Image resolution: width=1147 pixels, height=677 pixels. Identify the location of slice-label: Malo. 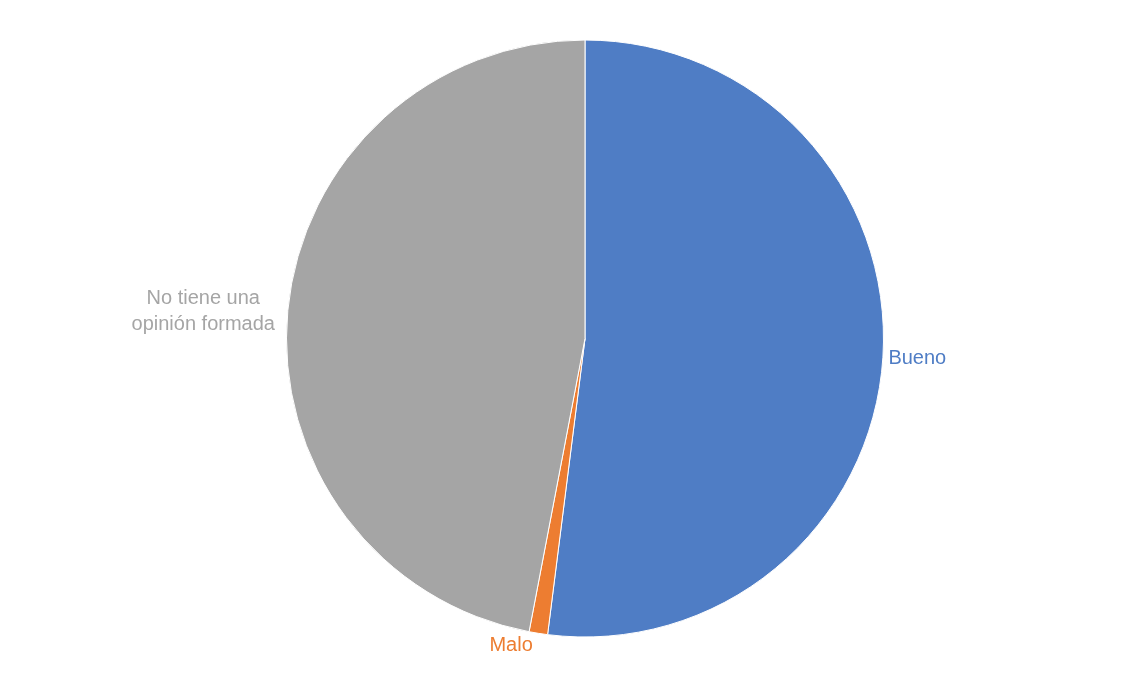
(511, 644).